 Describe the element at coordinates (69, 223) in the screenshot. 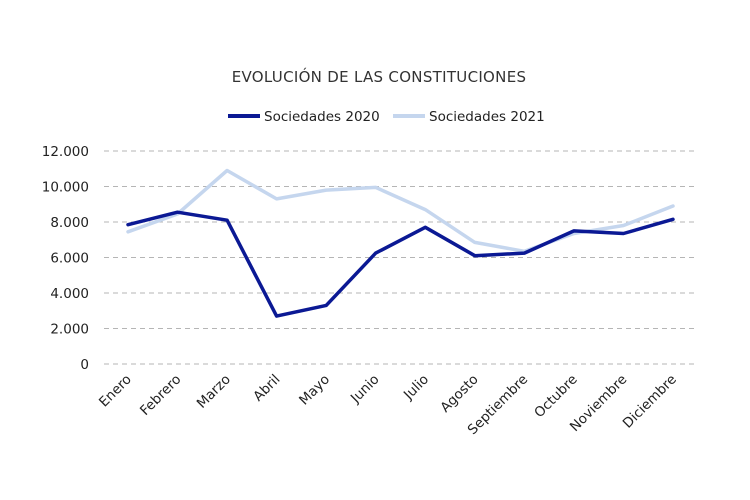

I see `y-tick-label: 8.000` at that location.